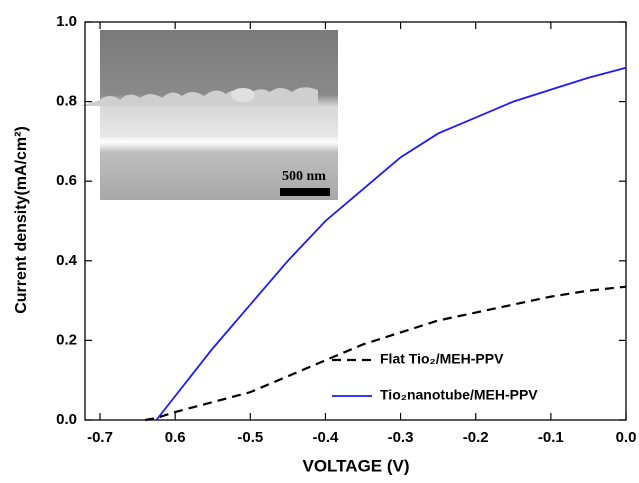 This screenshot has height=483, width=639. Describe the element at coordinates (67, 260) in the screenshot. I see `y-tick-label: 0.4` at that location.